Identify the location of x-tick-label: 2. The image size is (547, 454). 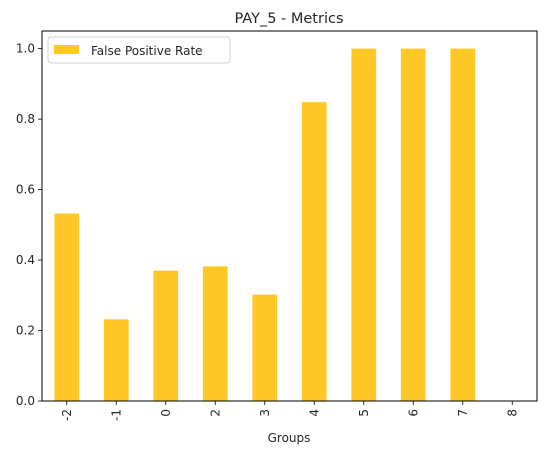
(215, 413).